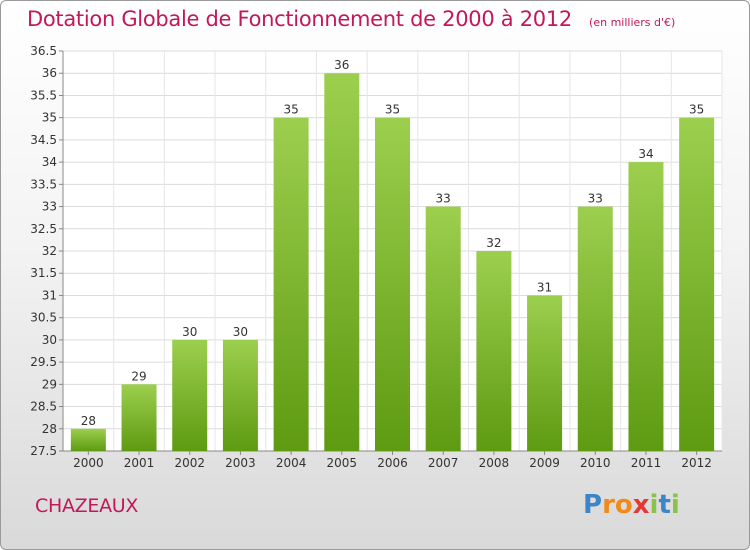 The width and height of the screenshot is (750, 550). I want to click on y-tick-label: 34.5, so click(43, 140).